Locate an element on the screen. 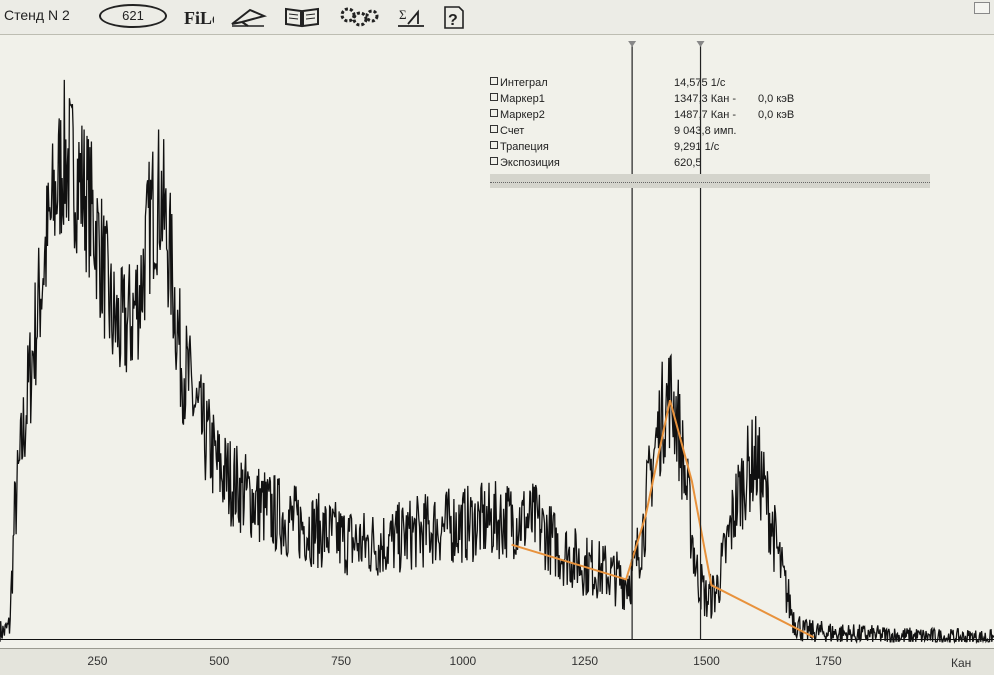 This screenshot has height=675, width=994. marker-2-handle is located at coordinates (700, 44).